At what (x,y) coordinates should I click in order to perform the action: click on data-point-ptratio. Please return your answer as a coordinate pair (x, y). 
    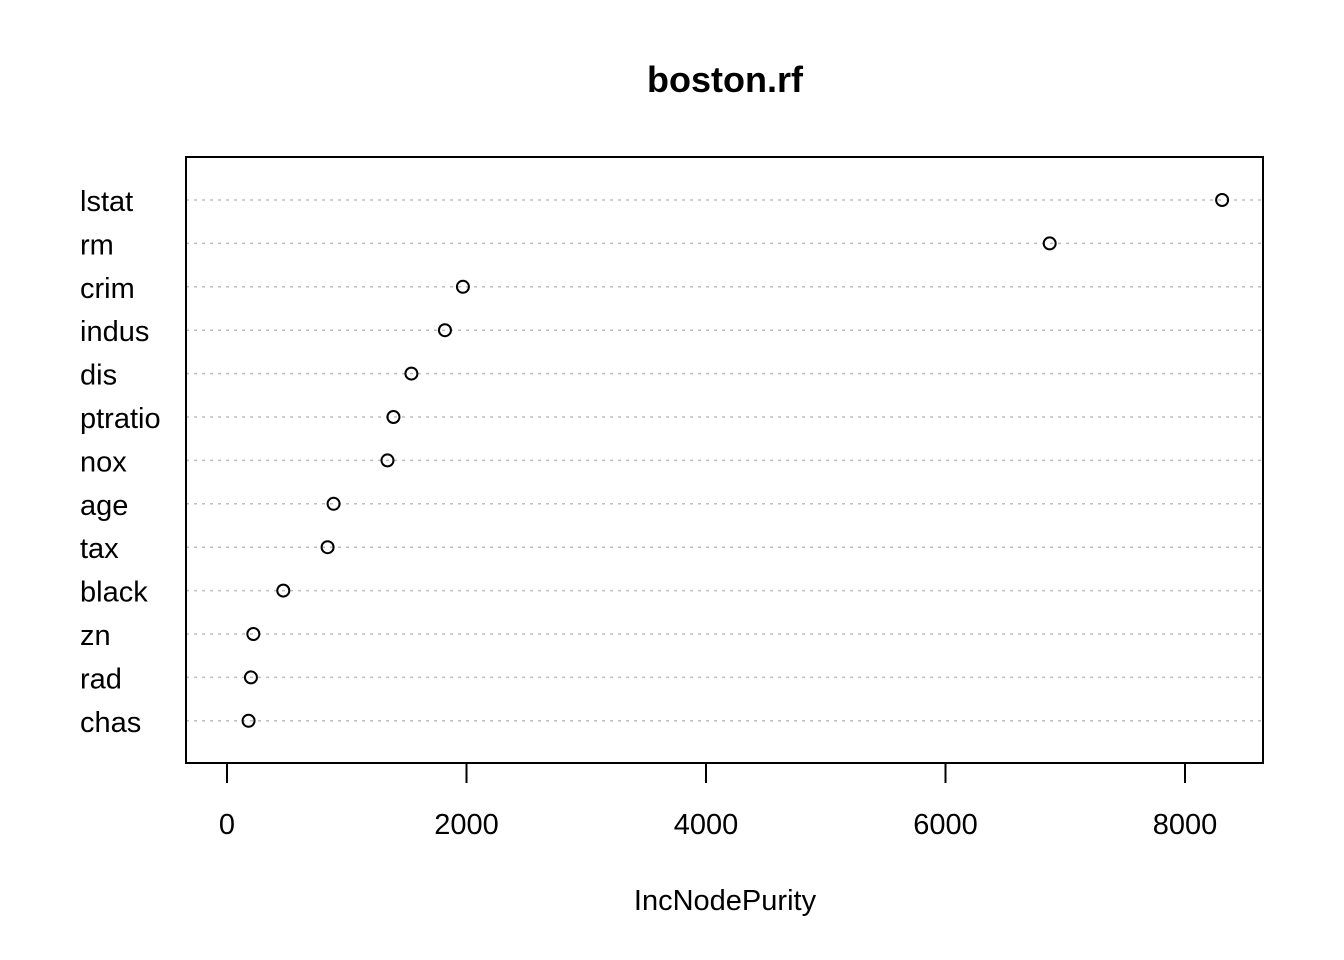
    Looking at the image, I should click on (393, 417).